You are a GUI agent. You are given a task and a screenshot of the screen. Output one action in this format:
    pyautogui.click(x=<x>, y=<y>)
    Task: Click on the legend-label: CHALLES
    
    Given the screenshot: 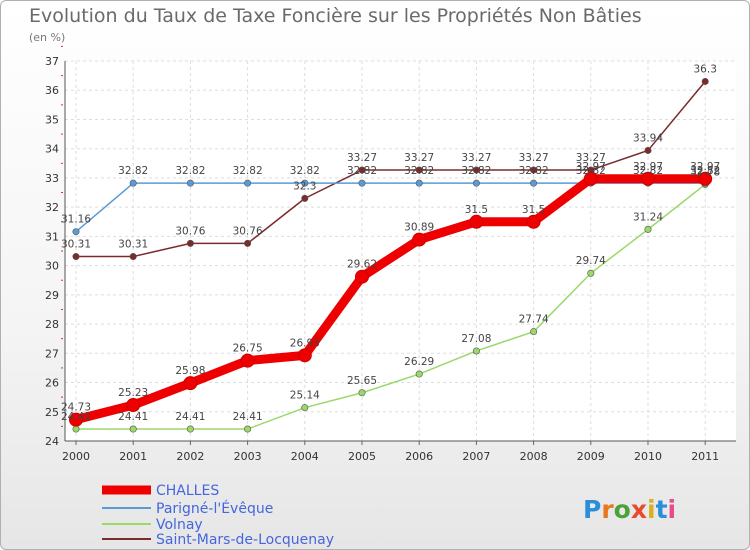 What is the action you would take?
    pyautogui.click(x=187, y=491)
    